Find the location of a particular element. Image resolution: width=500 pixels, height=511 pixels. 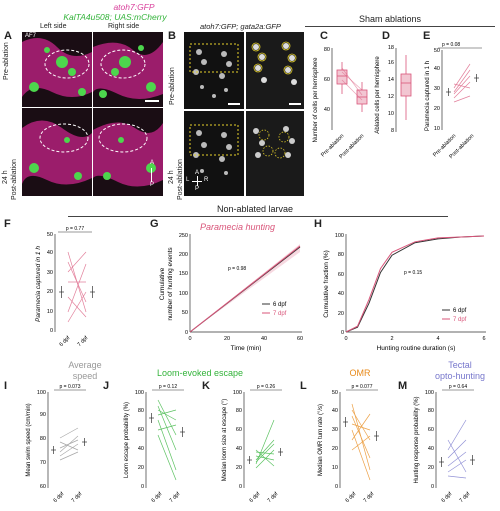

nonablated-header: Non-ablated larvae is located at coordinates (255, 209).